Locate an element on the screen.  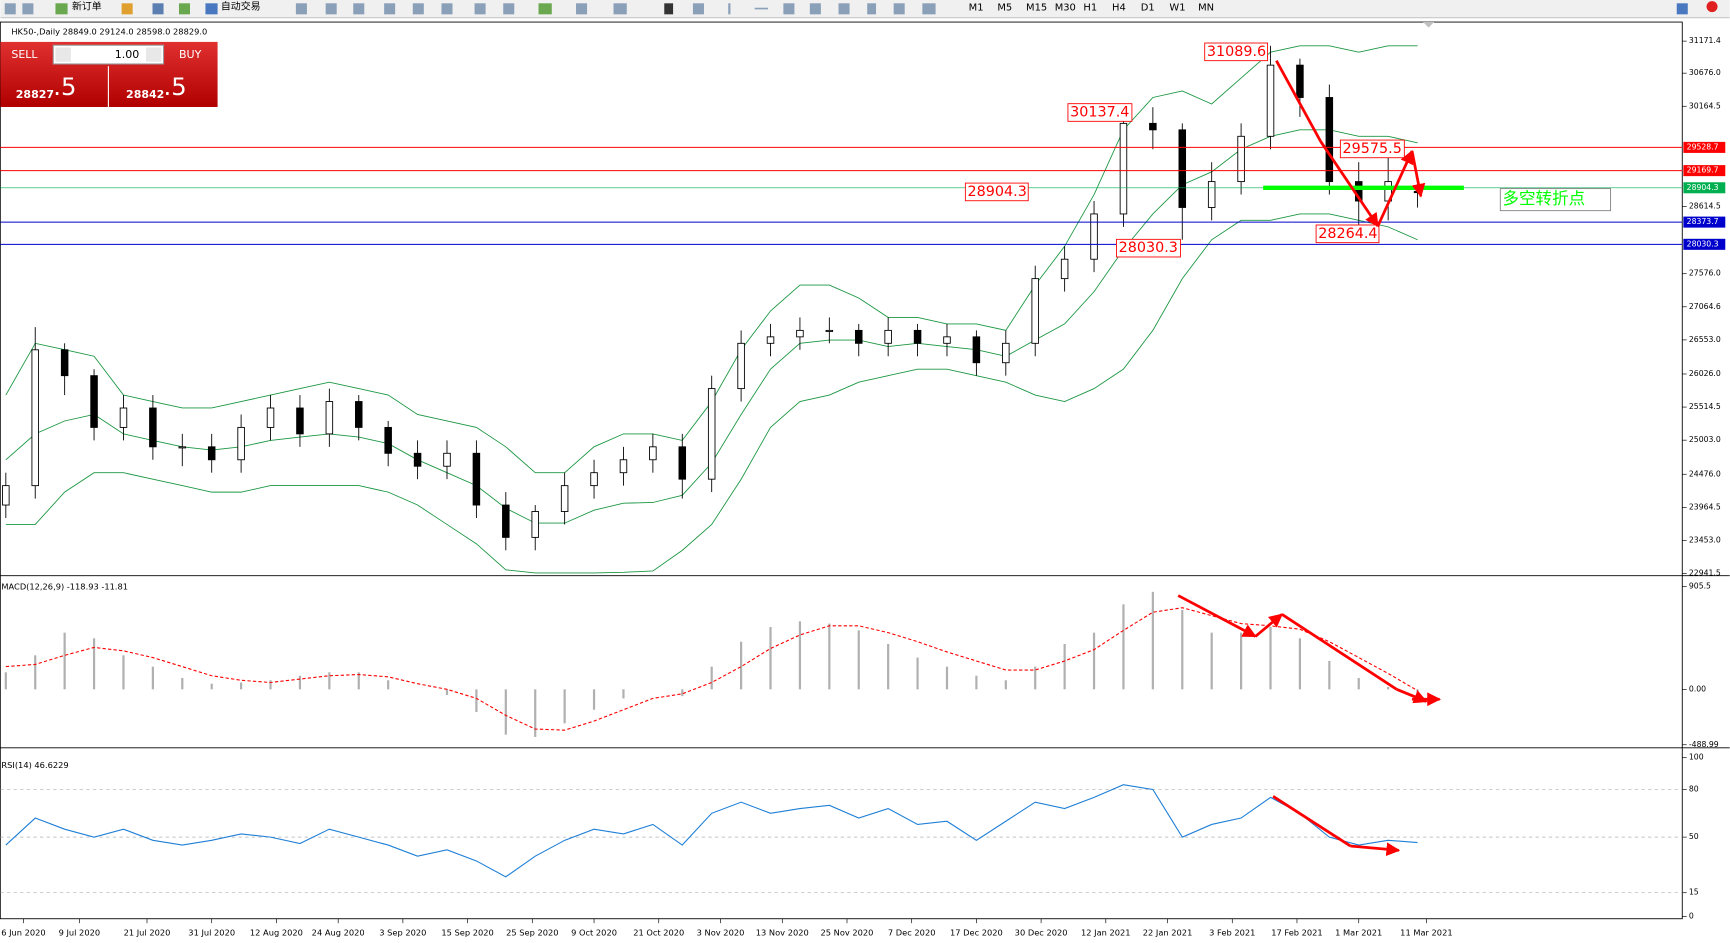
lots-value: 1.00 is located at coordinates (127, 54).